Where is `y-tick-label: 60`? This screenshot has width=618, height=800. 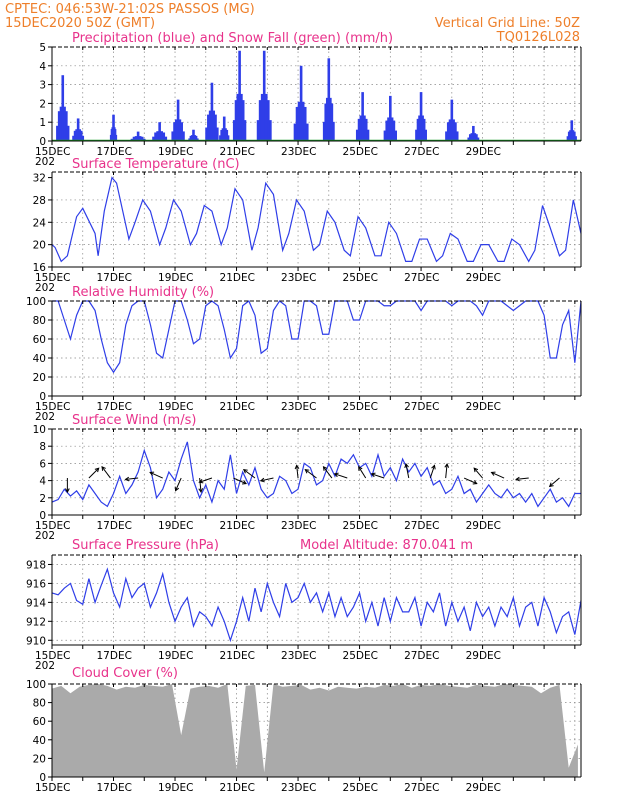
y-tick-label: 60 is located at coordinates (39, 340).